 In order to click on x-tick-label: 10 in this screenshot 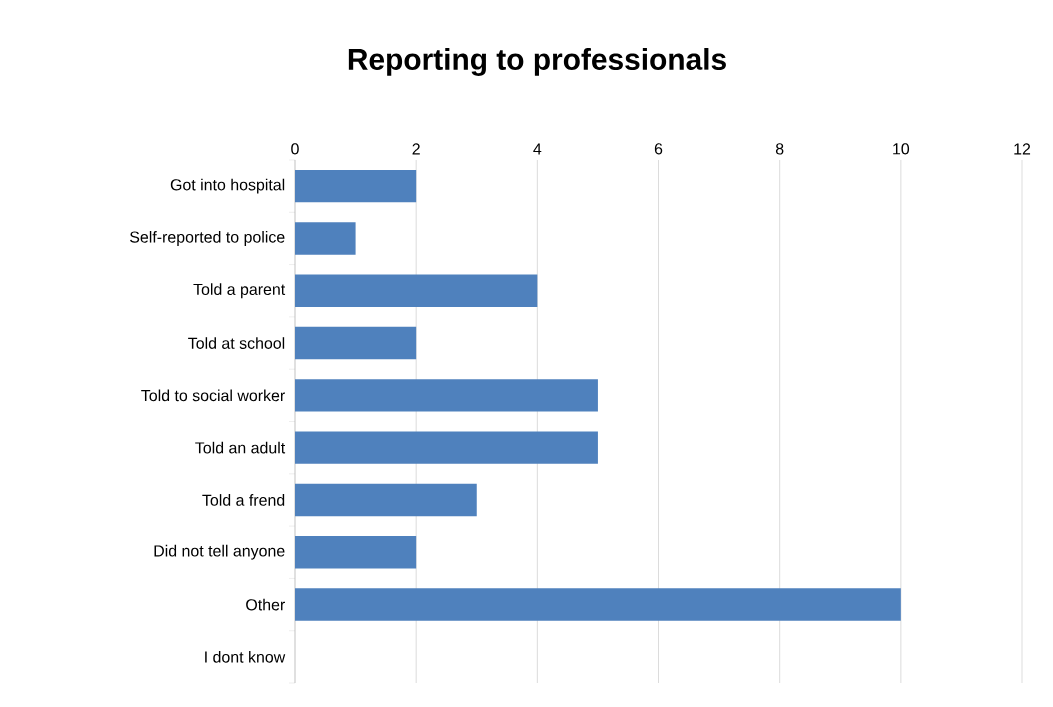, I will do `click(901, 149)`.